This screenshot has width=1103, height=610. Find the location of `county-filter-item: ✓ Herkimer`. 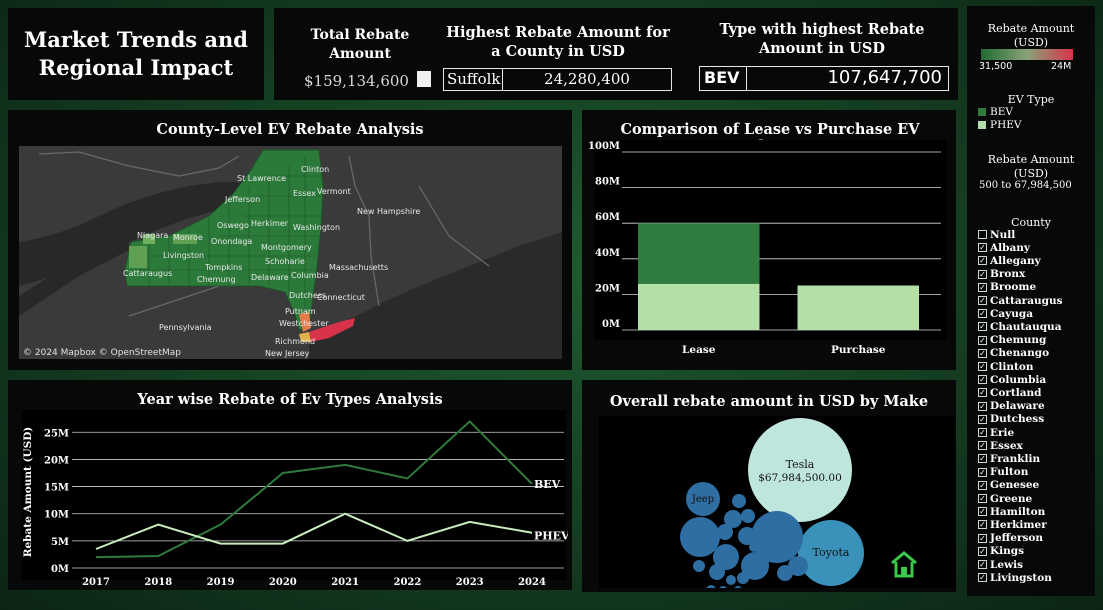

county-filter-item: ✓ Herkimer is located at coordinates (1012, 524).